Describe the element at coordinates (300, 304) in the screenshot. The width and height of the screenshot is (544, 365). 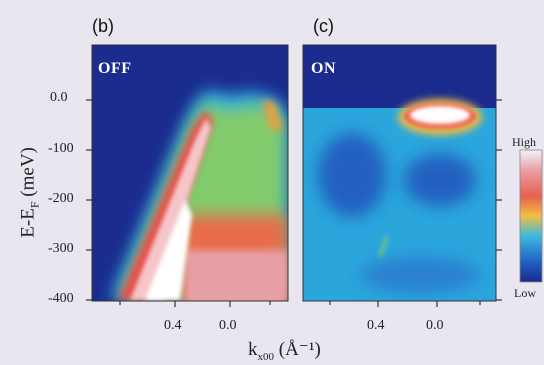
I see `x-ticks` at that location.